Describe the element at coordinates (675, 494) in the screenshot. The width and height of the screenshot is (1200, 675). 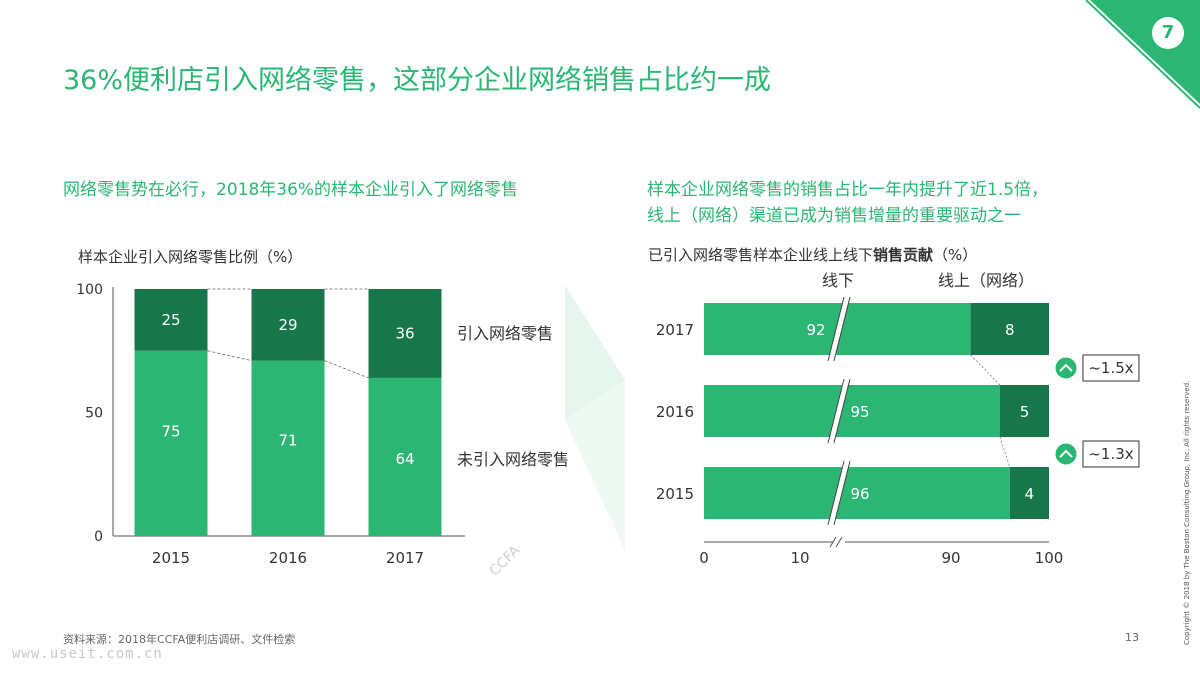
I see `y-tick-label: 2015` at that location.